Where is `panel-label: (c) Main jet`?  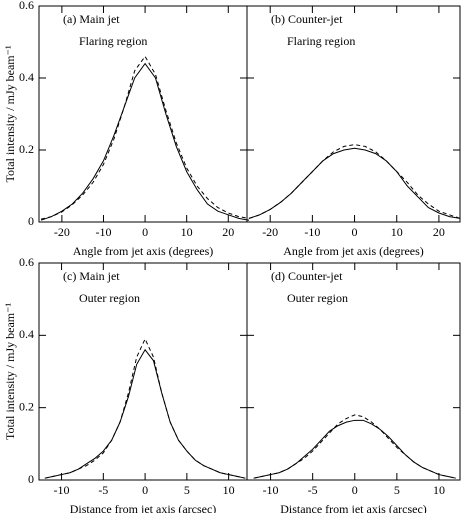
panel-label: (c) Main jet is located at coordinates (91, 276).